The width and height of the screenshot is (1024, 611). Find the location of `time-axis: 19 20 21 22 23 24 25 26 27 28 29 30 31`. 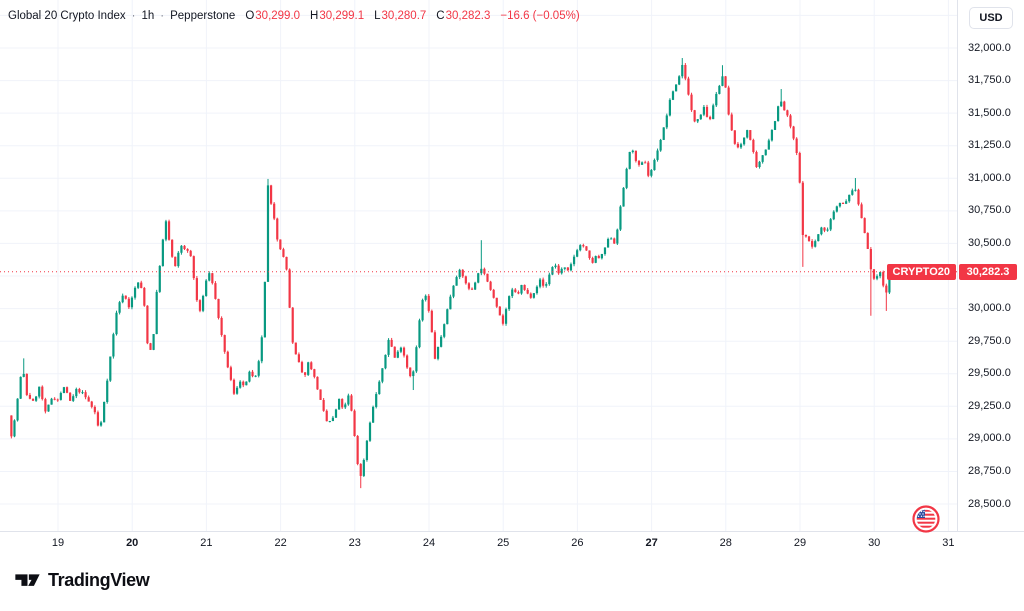

time-axis: 19 20 21 22 23 24 25 26 27 28 29 30 31 is located at coordinates (479, 544).